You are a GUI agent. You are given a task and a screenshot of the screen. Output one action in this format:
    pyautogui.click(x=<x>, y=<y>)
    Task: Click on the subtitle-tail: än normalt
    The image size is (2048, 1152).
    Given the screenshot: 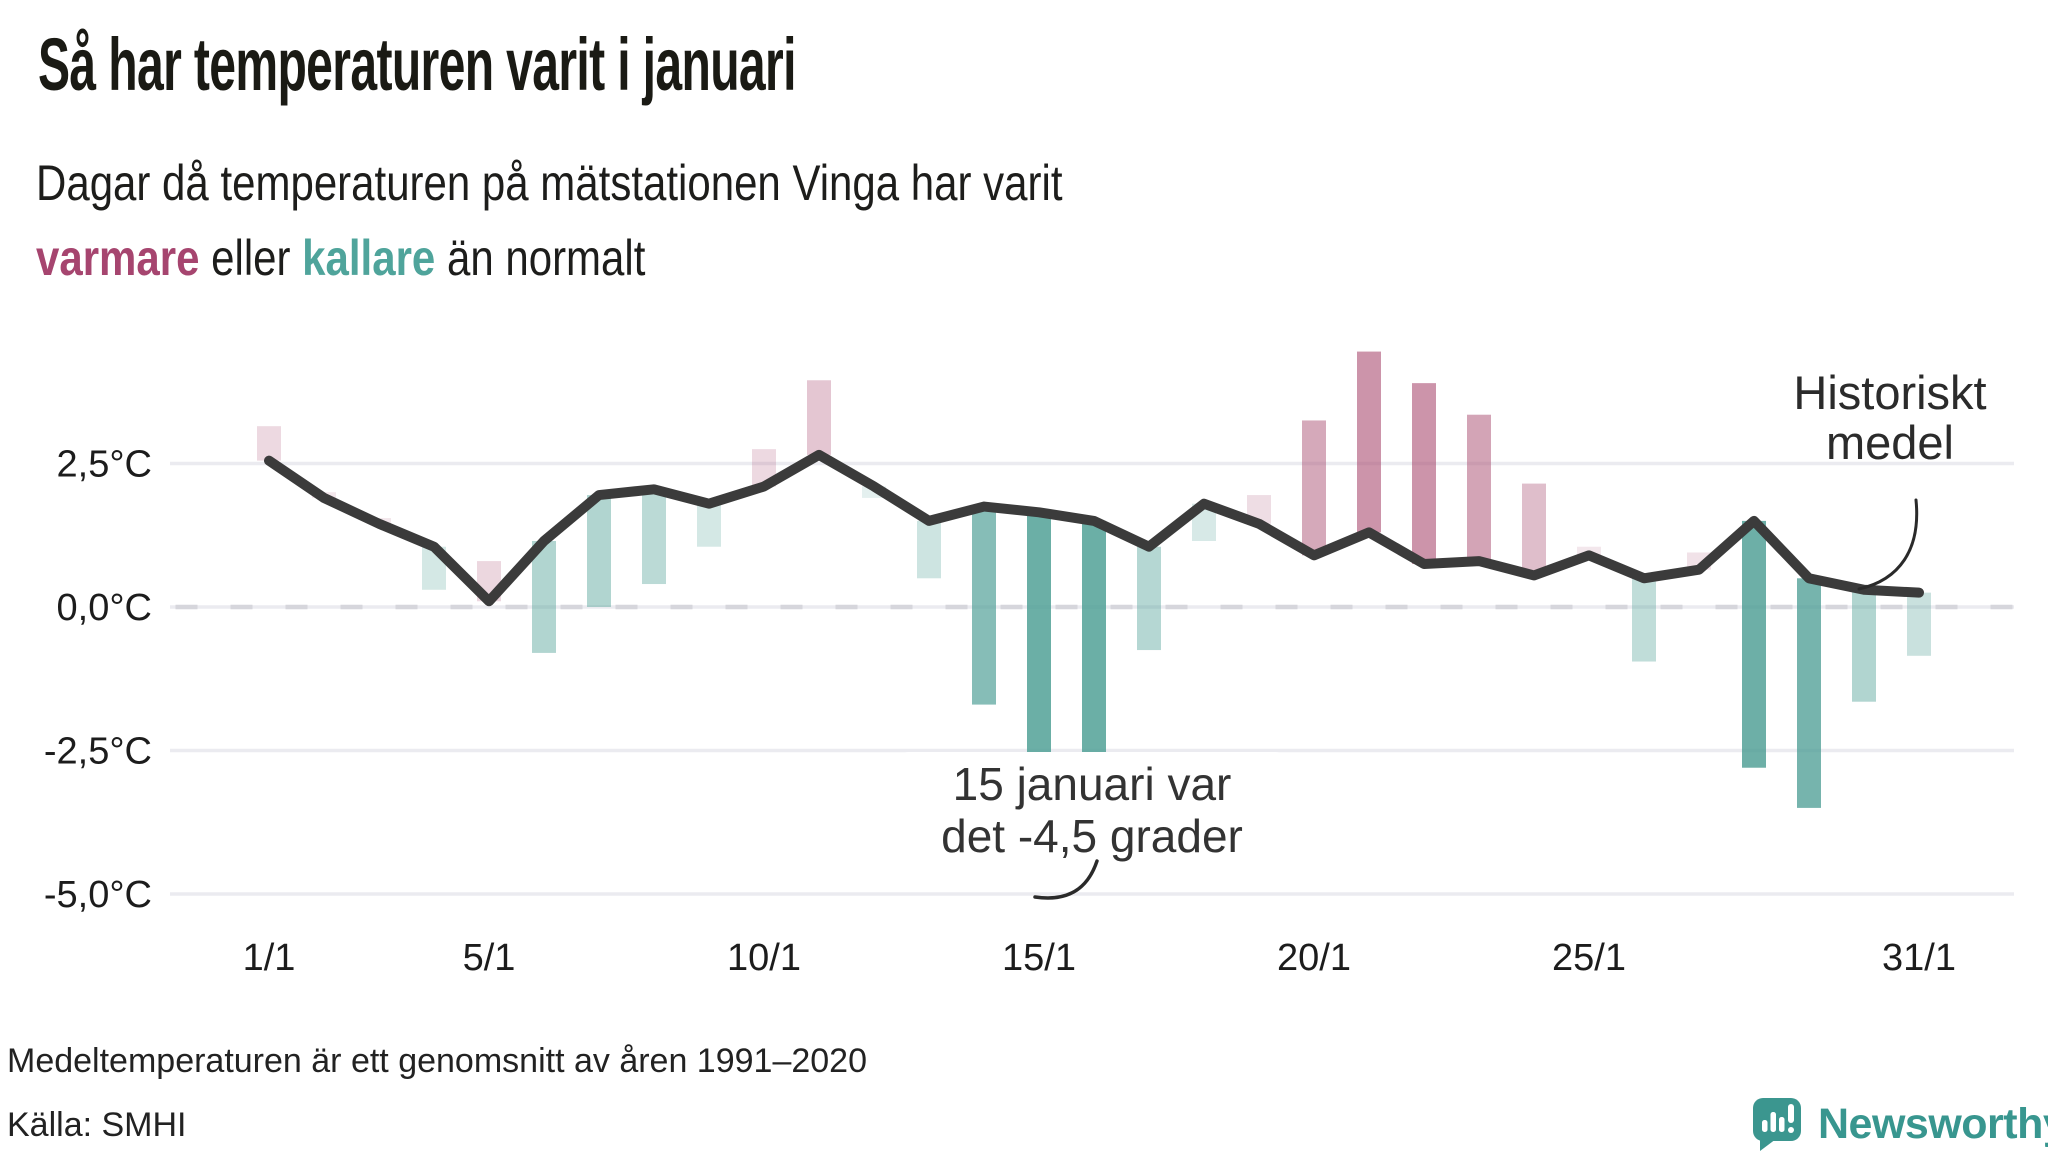 What is the action you would take?
    pyautogui.click(x=540, y=258)
    